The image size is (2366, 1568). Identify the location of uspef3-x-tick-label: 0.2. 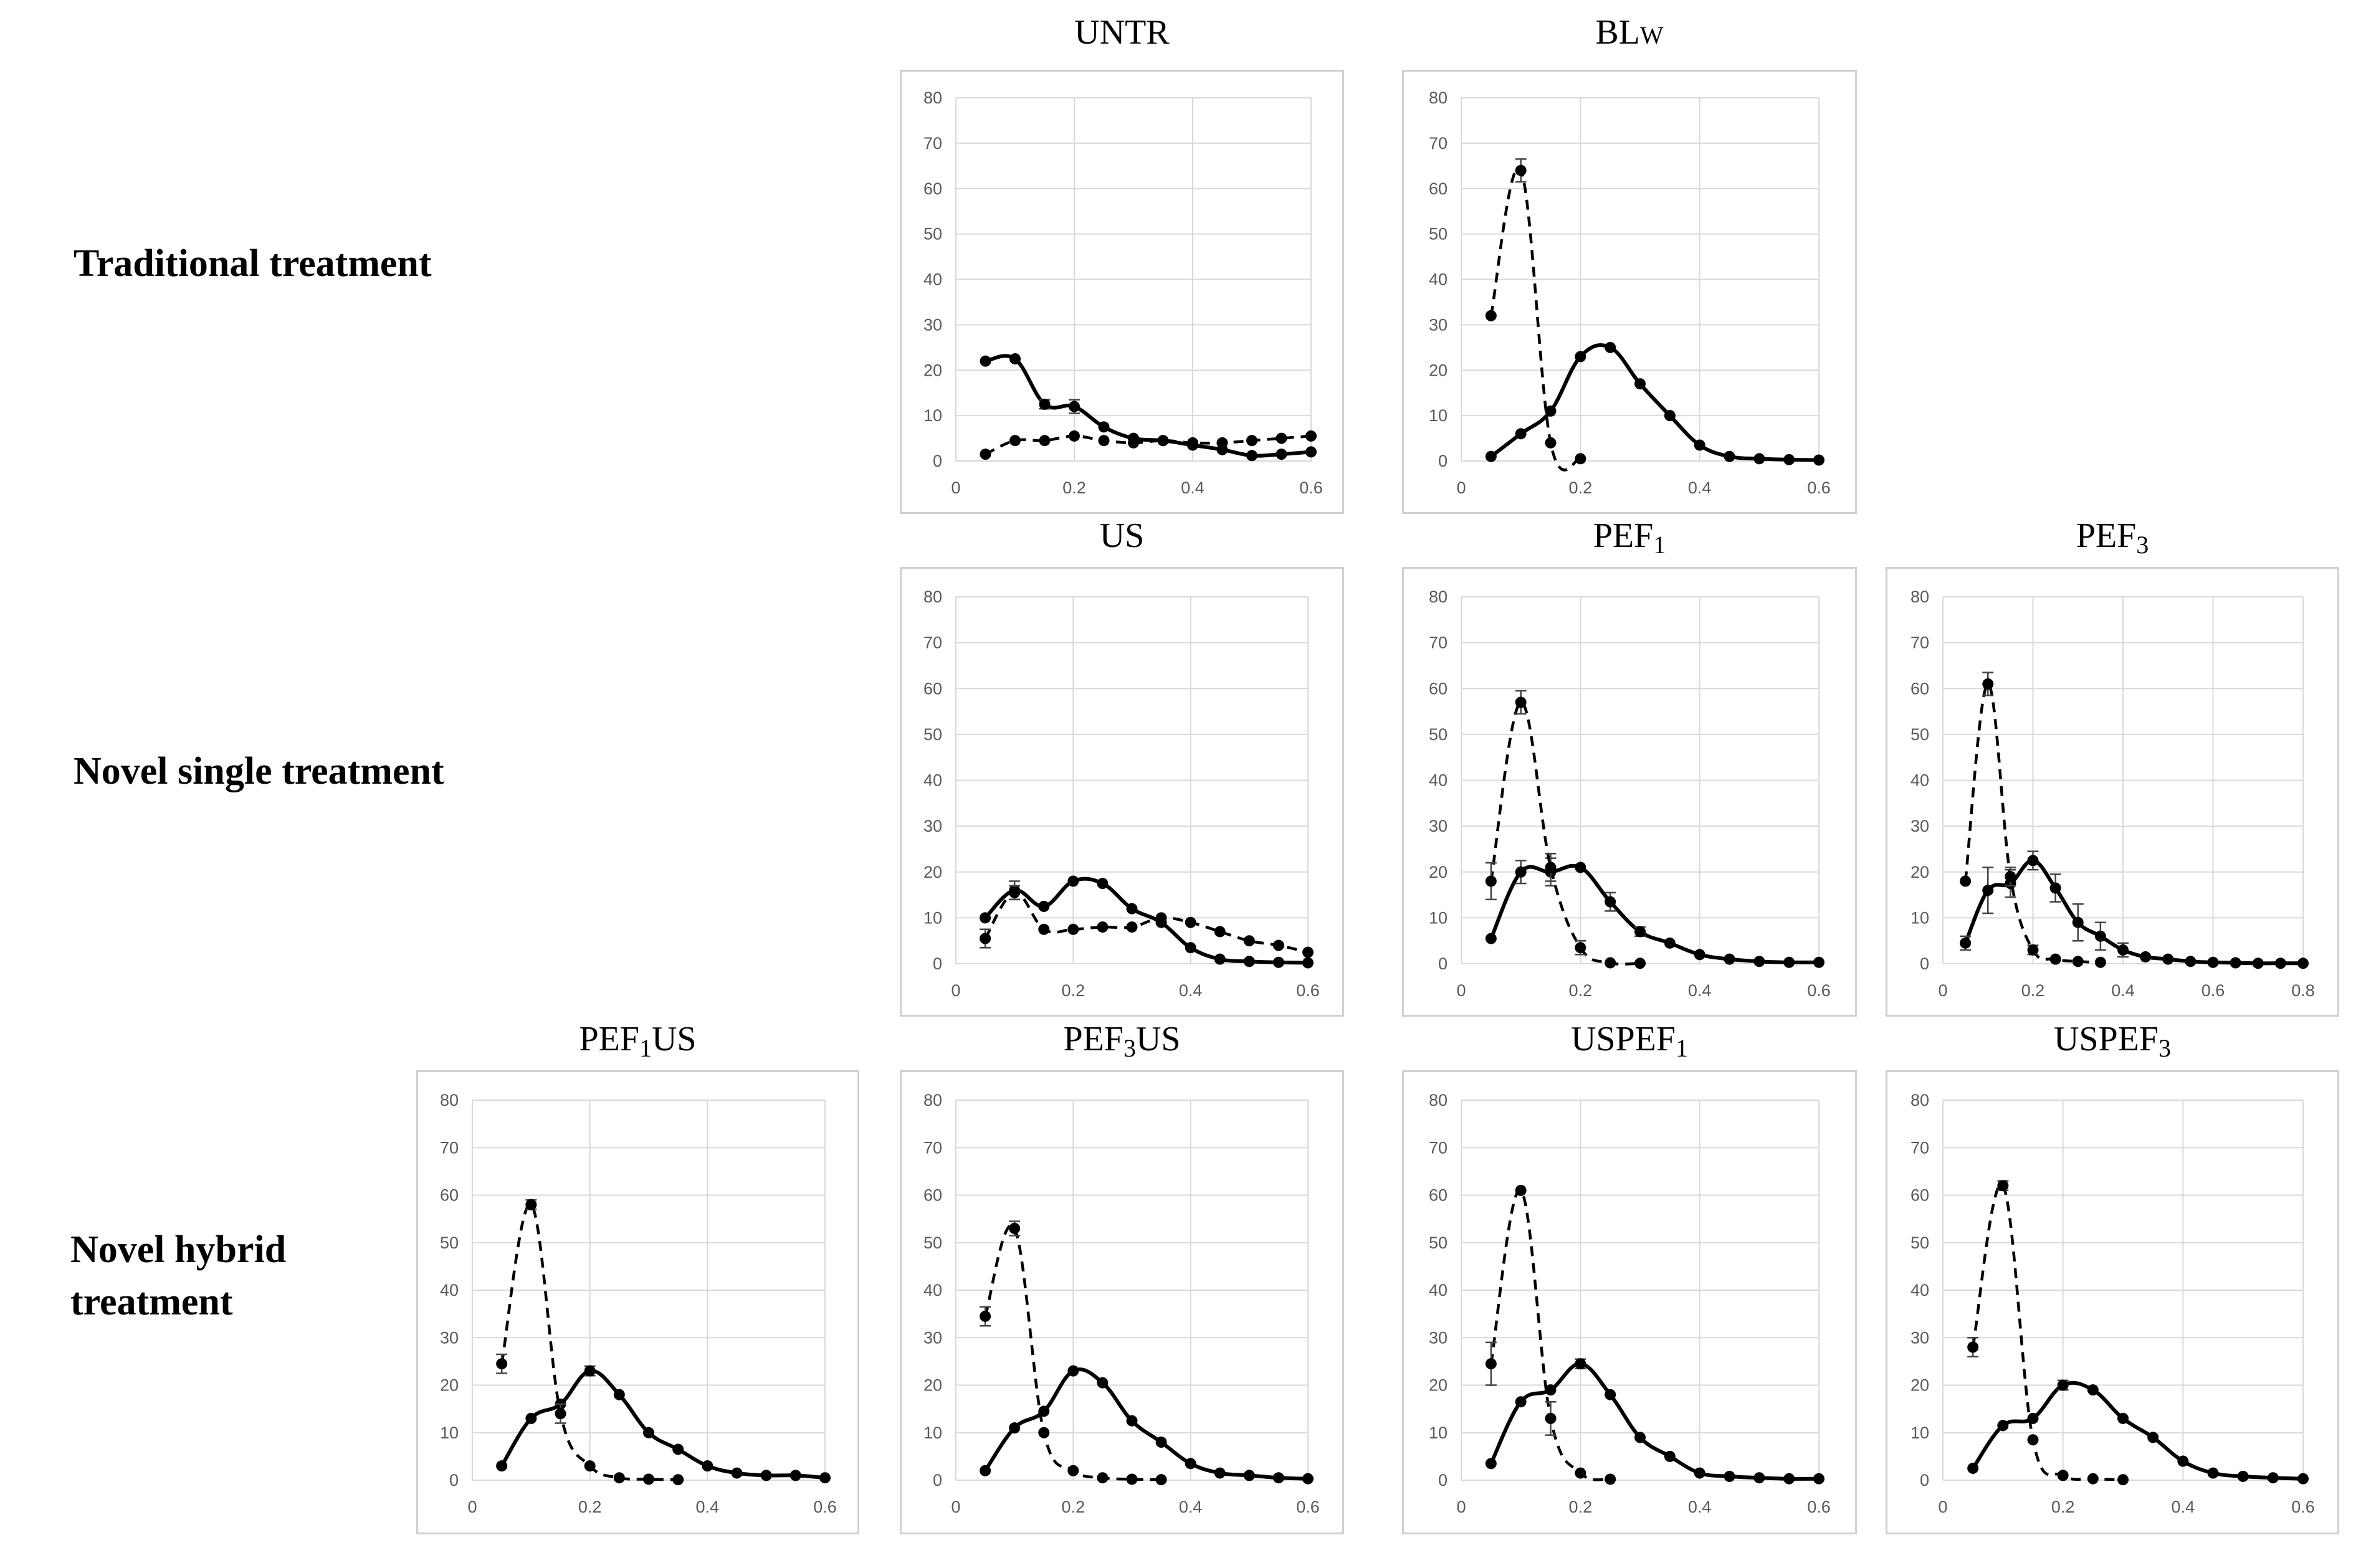
(2063, 1507).